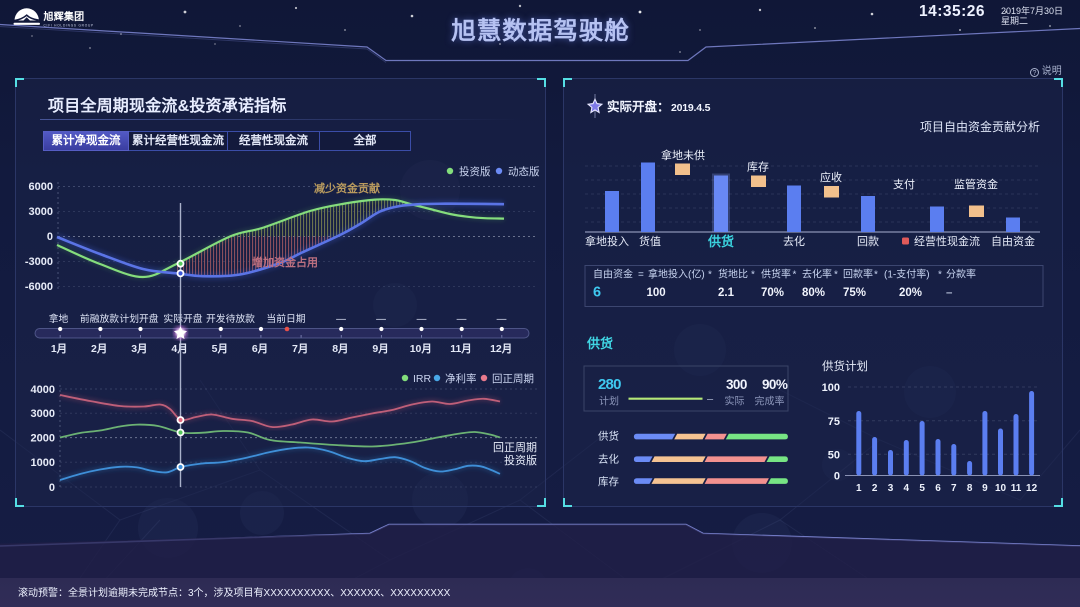 This screenshot has height=607, width=1080. Describe the element at coordinates (834, 422) in the screenshot. I see `svg-text: 75` at that location.